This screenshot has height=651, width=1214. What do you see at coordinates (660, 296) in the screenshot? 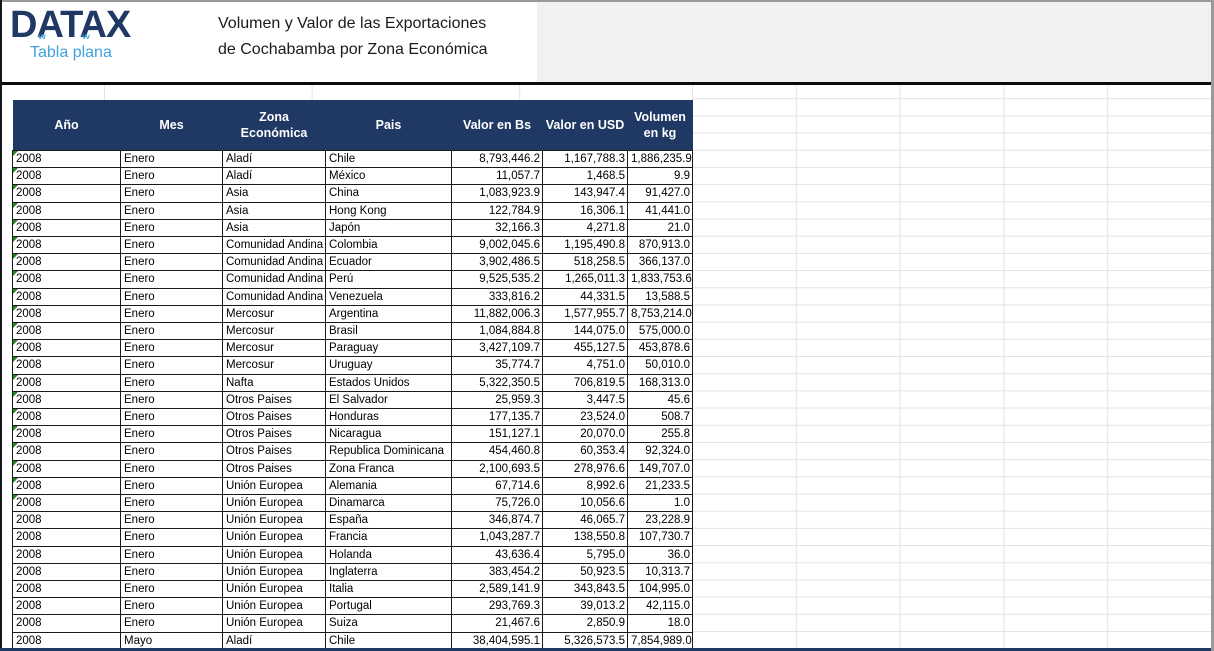
I see `cell-kg: 13,588.5` at bounding box center [660, 296].